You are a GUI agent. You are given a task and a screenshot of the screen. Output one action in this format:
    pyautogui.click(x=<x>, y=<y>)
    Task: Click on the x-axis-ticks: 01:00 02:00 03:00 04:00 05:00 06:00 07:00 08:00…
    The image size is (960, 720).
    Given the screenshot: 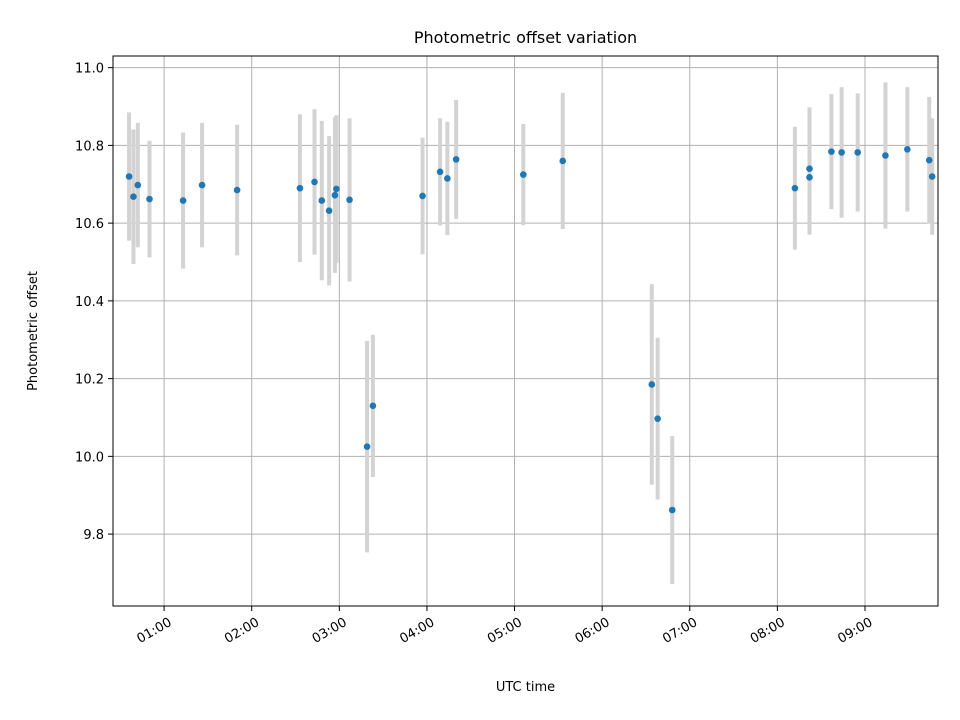 What is the action you would take?
    pyautogui.click(x=505, y=626)
    